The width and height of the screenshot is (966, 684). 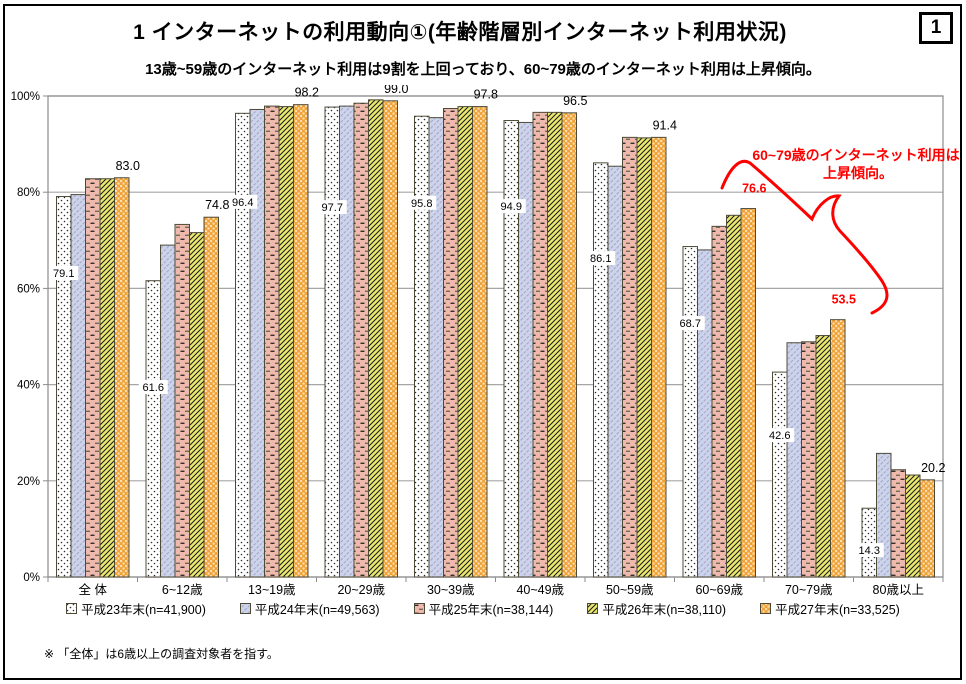 What do you see at coordinates (837, 610) in the screenshot?
I see `legend-label: 平成27年末(n=33,525)` at bounding box center [837, 610].